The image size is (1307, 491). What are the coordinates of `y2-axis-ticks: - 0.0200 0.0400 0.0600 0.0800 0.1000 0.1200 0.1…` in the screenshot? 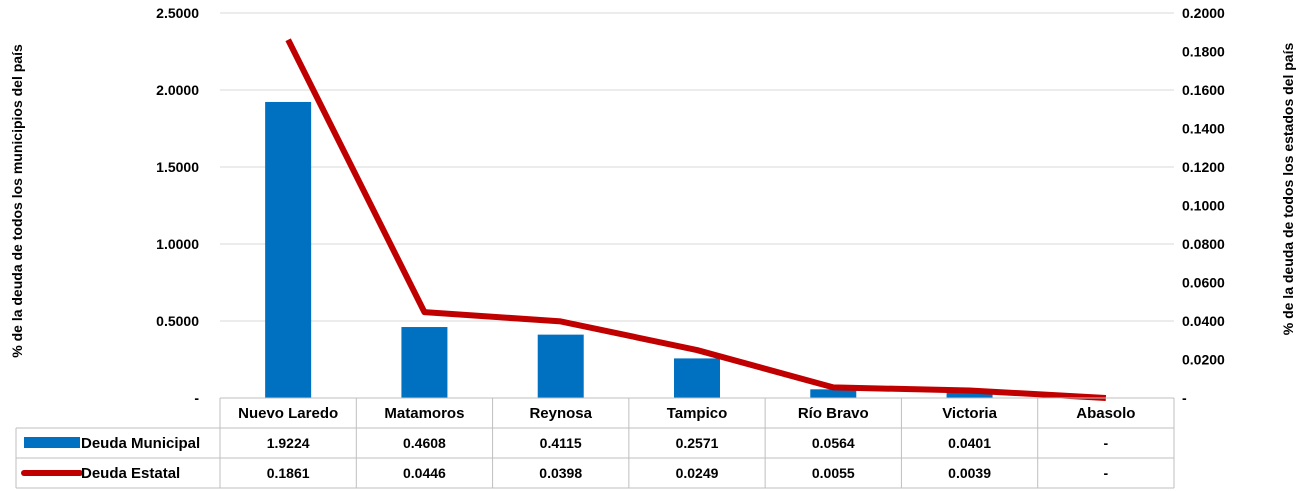 It's located at (1203, 205).